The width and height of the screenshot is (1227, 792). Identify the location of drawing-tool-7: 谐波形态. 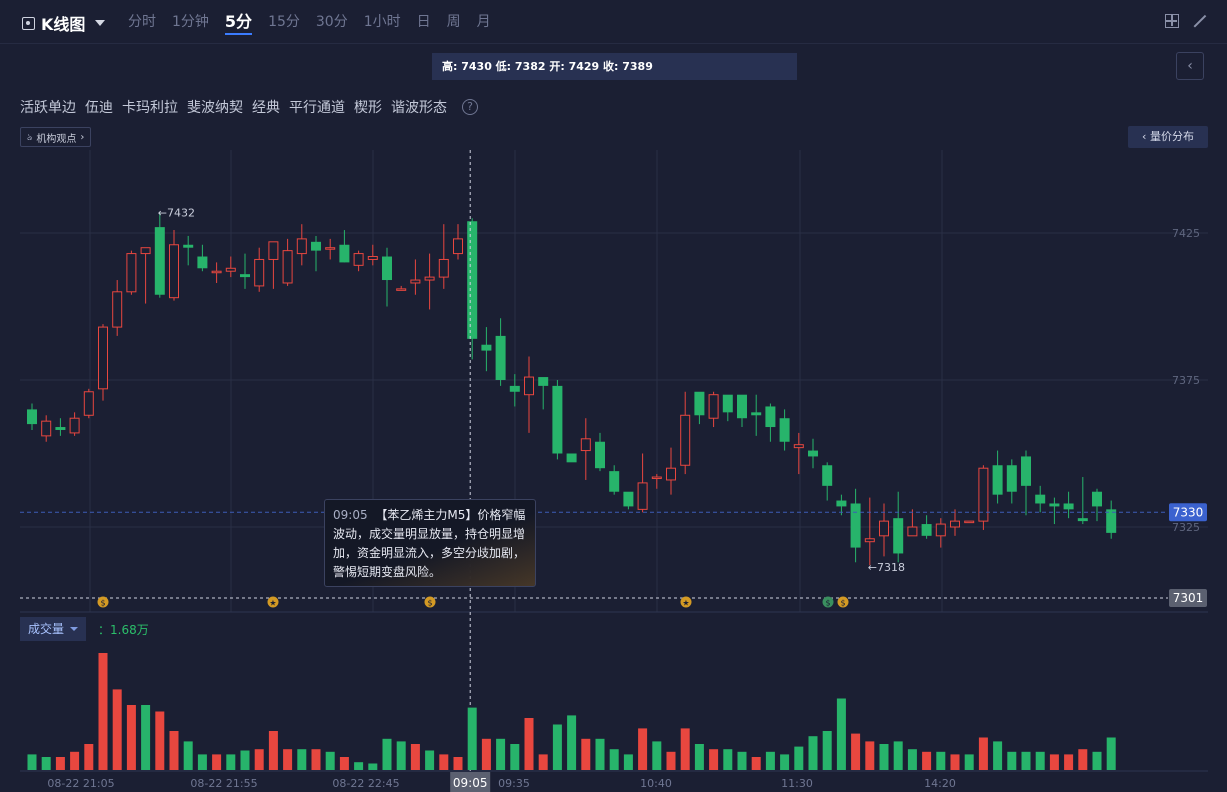
(419, 108).